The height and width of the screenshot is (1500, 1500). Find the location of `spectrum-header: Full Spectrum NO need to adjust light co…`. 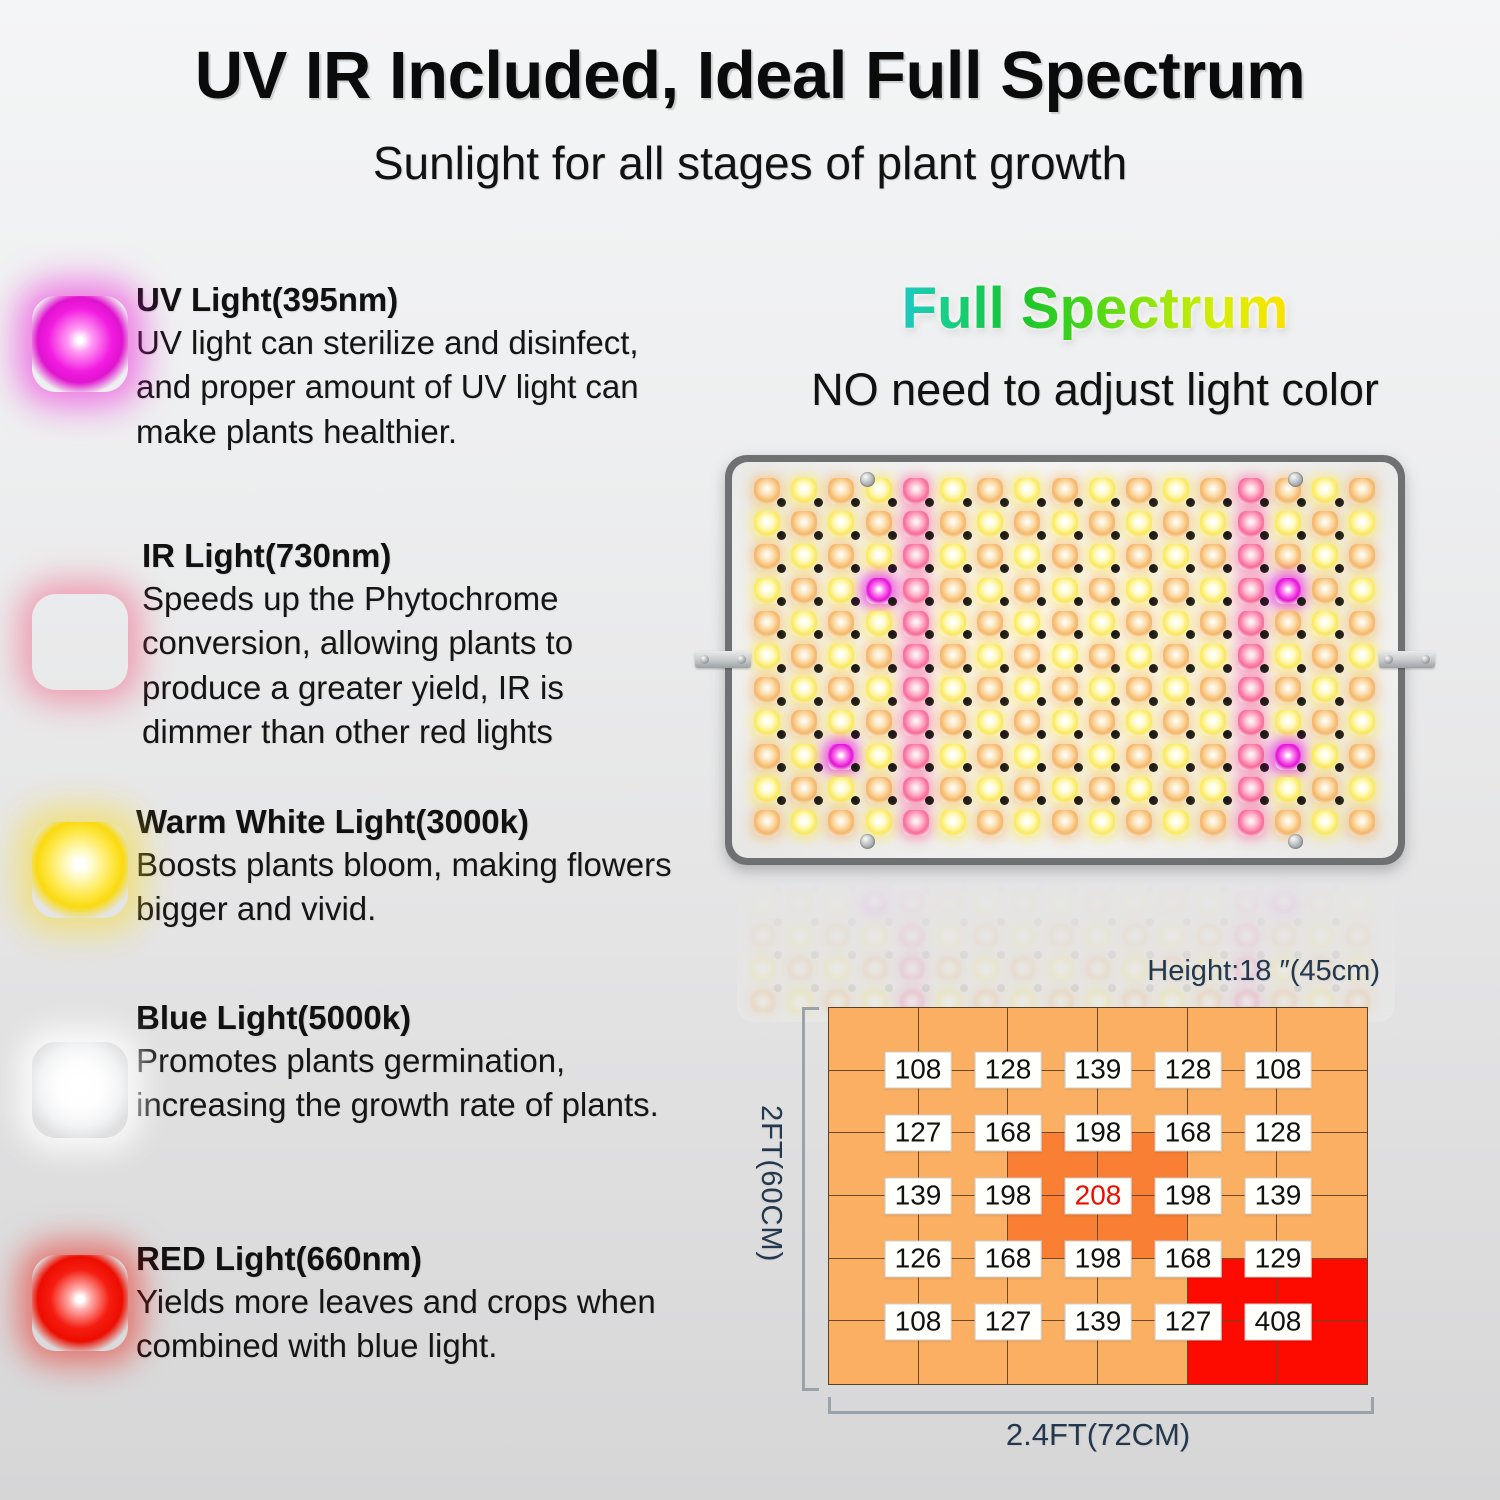

spectrum-header: Full Spectrum NO need to adjust light co… is located at coordinates (1095, 345).